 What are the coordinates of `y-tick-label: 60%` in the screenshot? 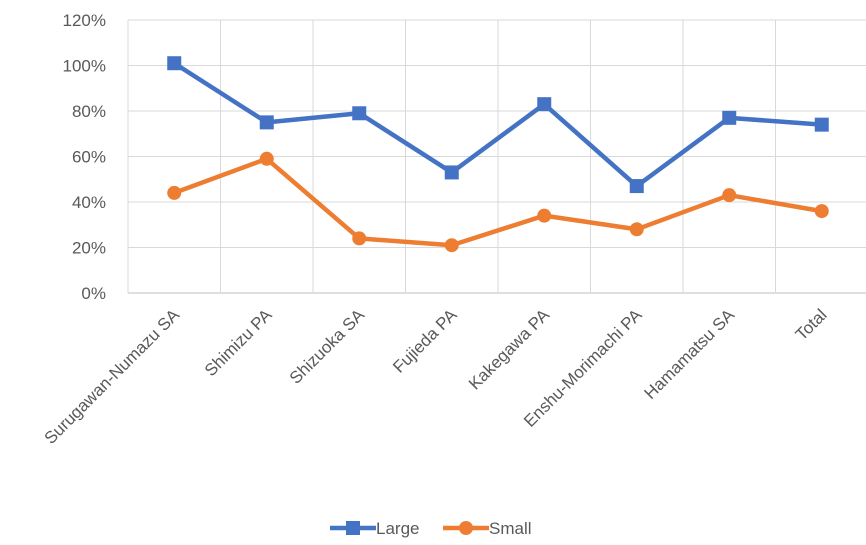 It's located at (89, 157).